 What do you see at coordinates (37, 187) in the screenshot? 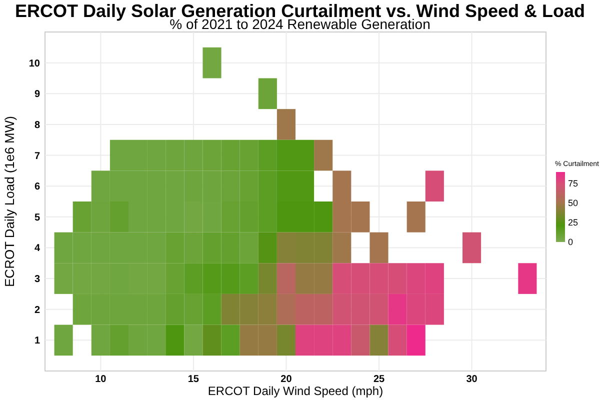
I see `y-tick-label: 6` at bounding box center [37, 187].